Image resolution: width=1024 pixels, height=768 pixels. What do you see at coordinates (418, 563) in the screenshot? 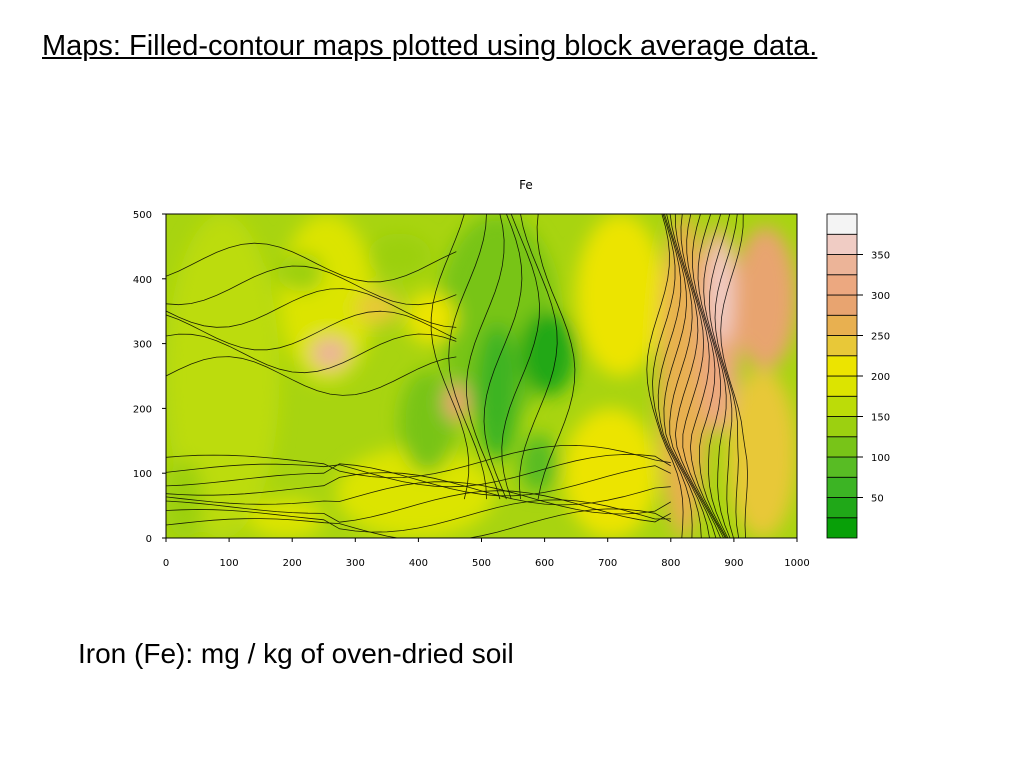
I see `x-tick-label: 400` at bounding box center [418, 563].